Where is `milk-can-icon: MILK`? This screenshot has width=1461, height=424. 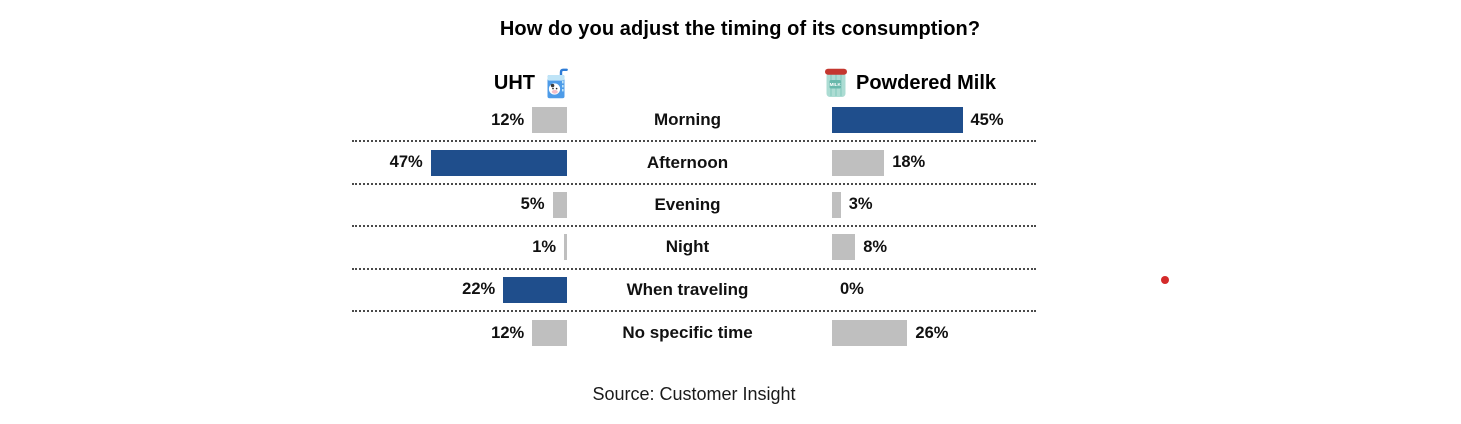
milk-can-icon: MILK is located at coordinates (836, 83).